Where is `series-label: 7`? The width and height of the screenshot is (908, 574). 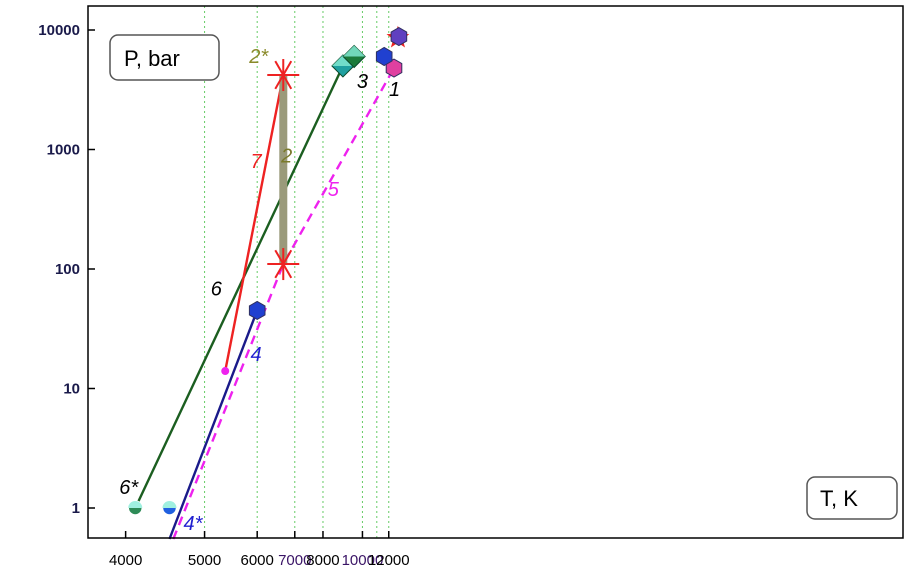 series-label: 7 is located at coordinates (256, 162).